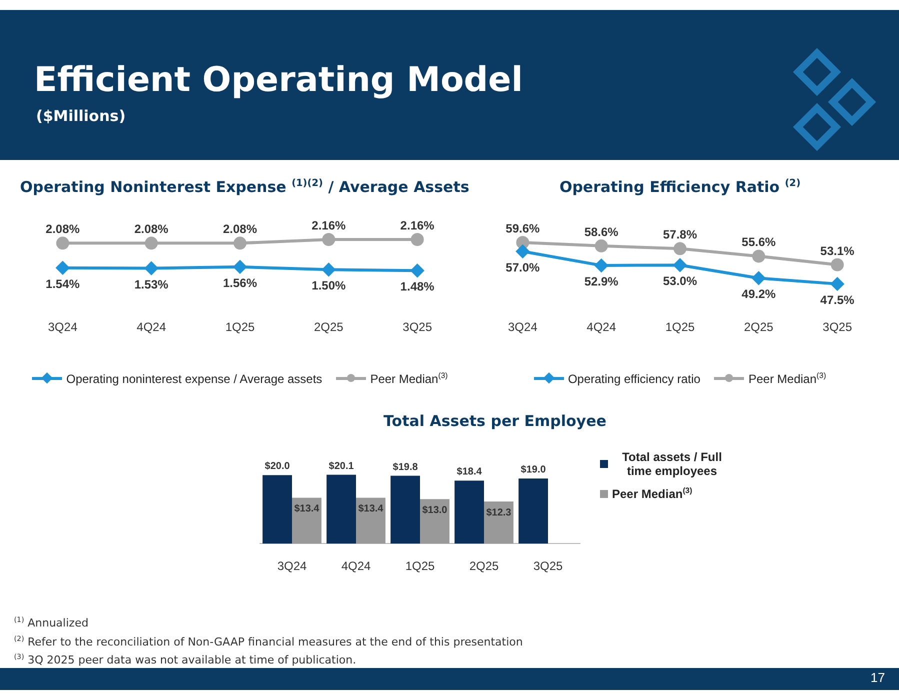 The width and height of the screenshot is (899, 695). I want to click on data-label: $19.8, so click(405, 467).